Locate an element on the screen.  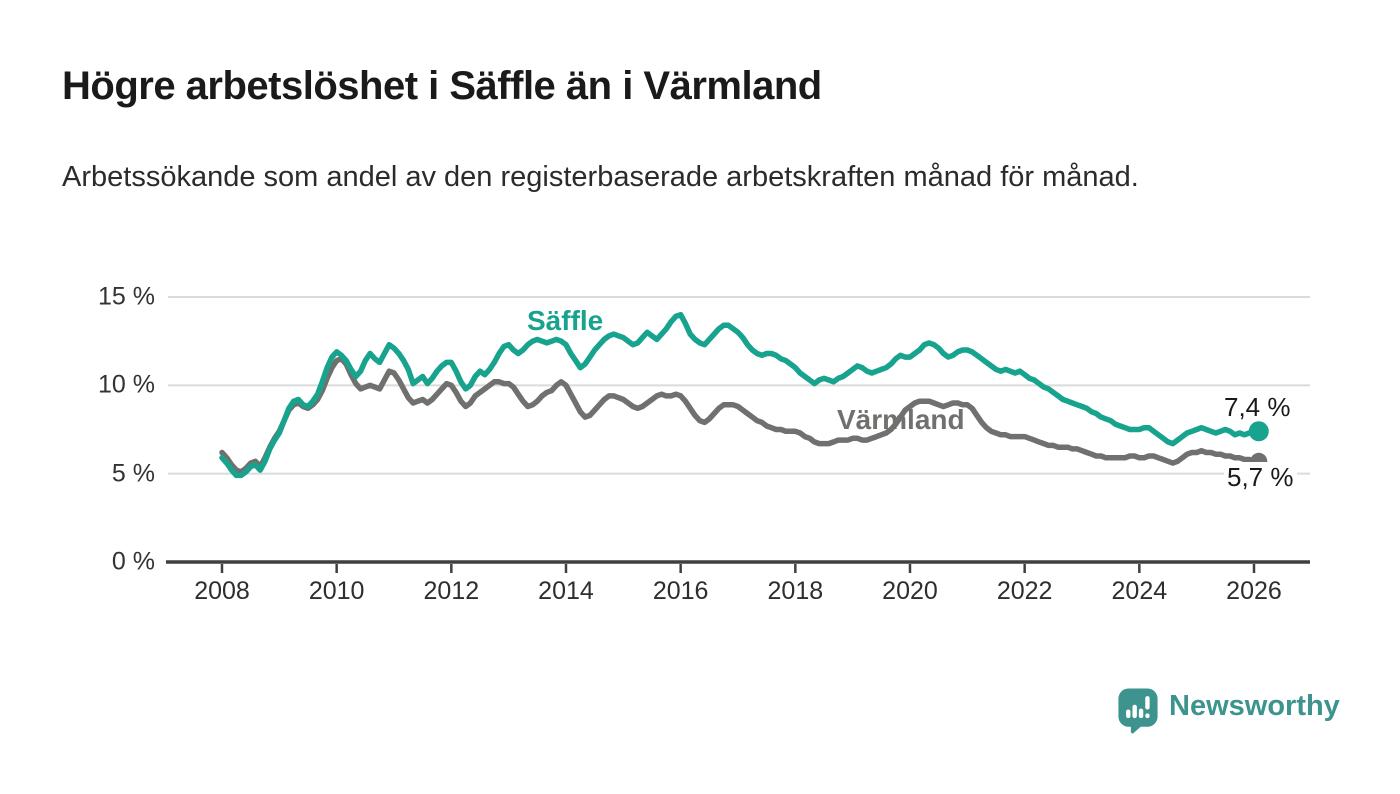
x-axis-tick-label: 2024 is located at coordinates (1139, 591).